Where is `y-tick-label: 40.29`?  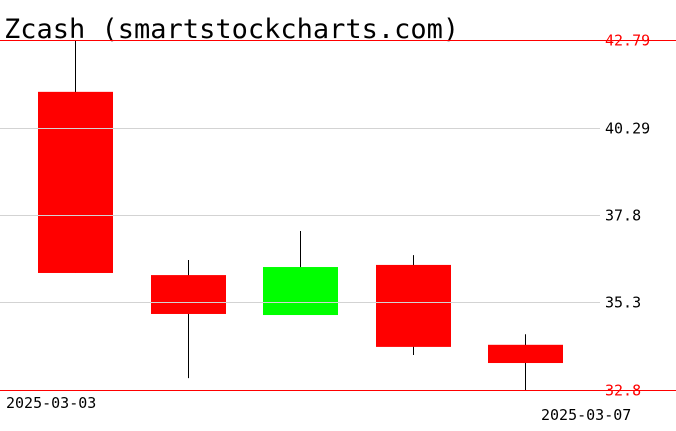 y-tick-label: 40.29 is located at coordinates (627, 129).